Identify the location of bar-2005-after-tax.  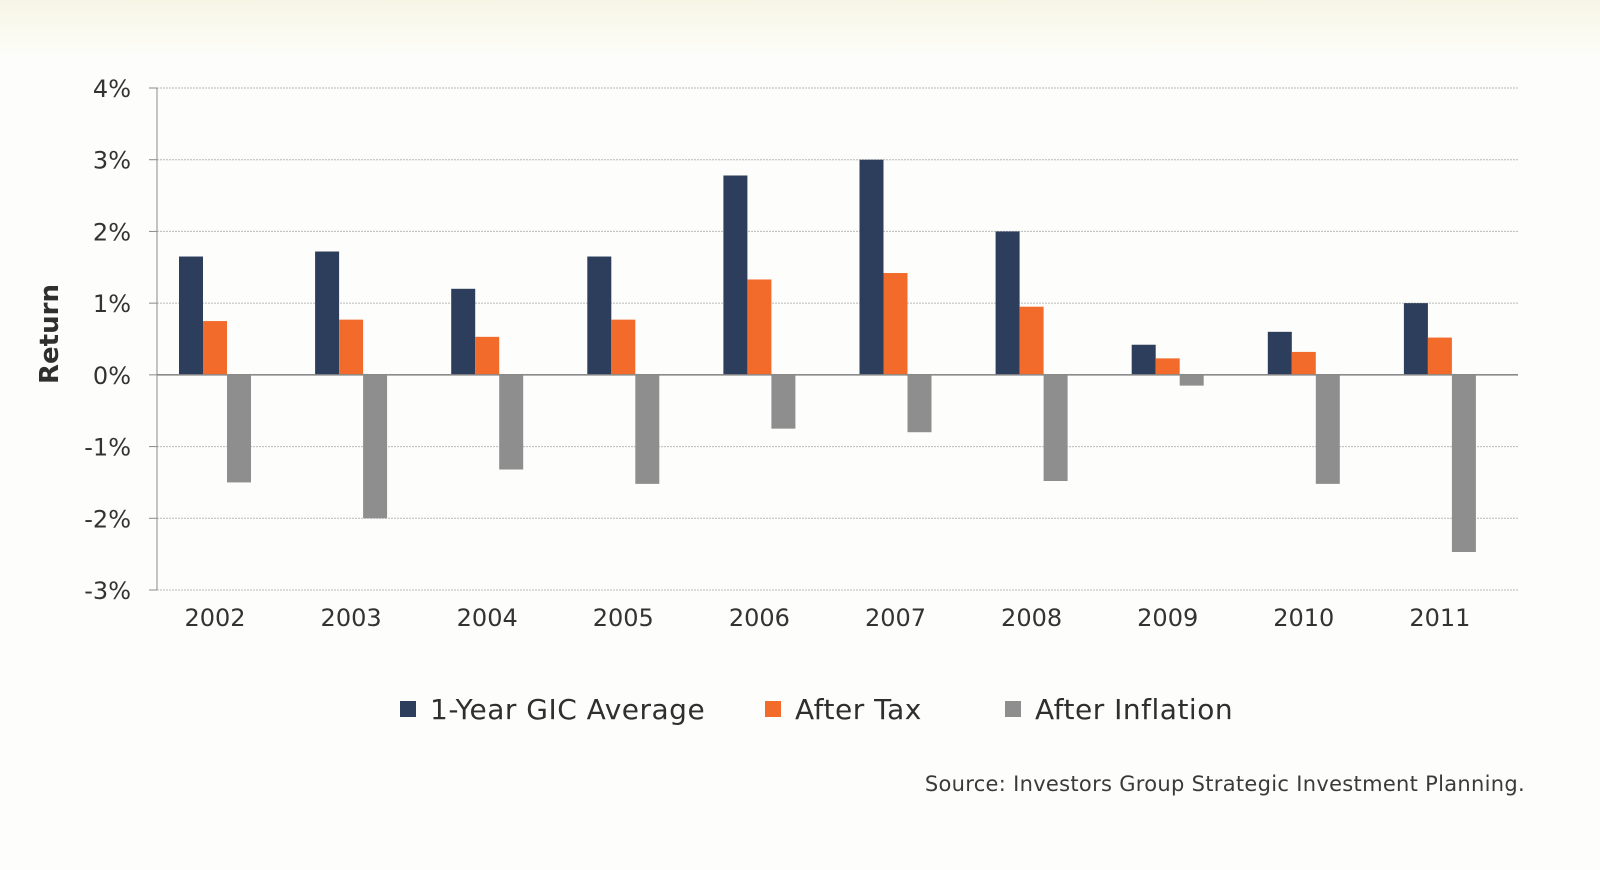
(623, 347).